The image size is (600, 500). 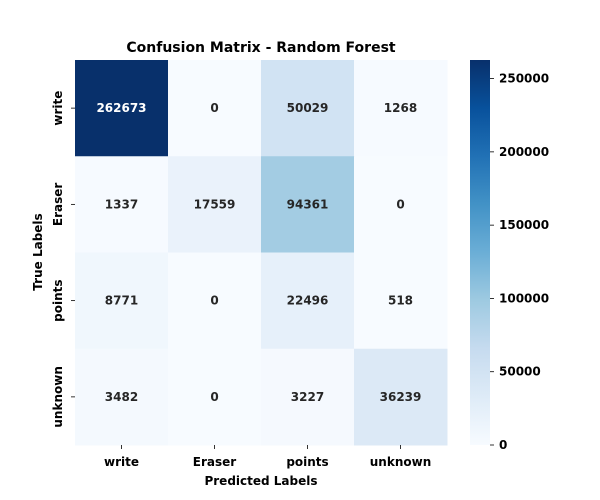 I want to click on colorbar-tick-label: 150000, so click(x=524, y=225).